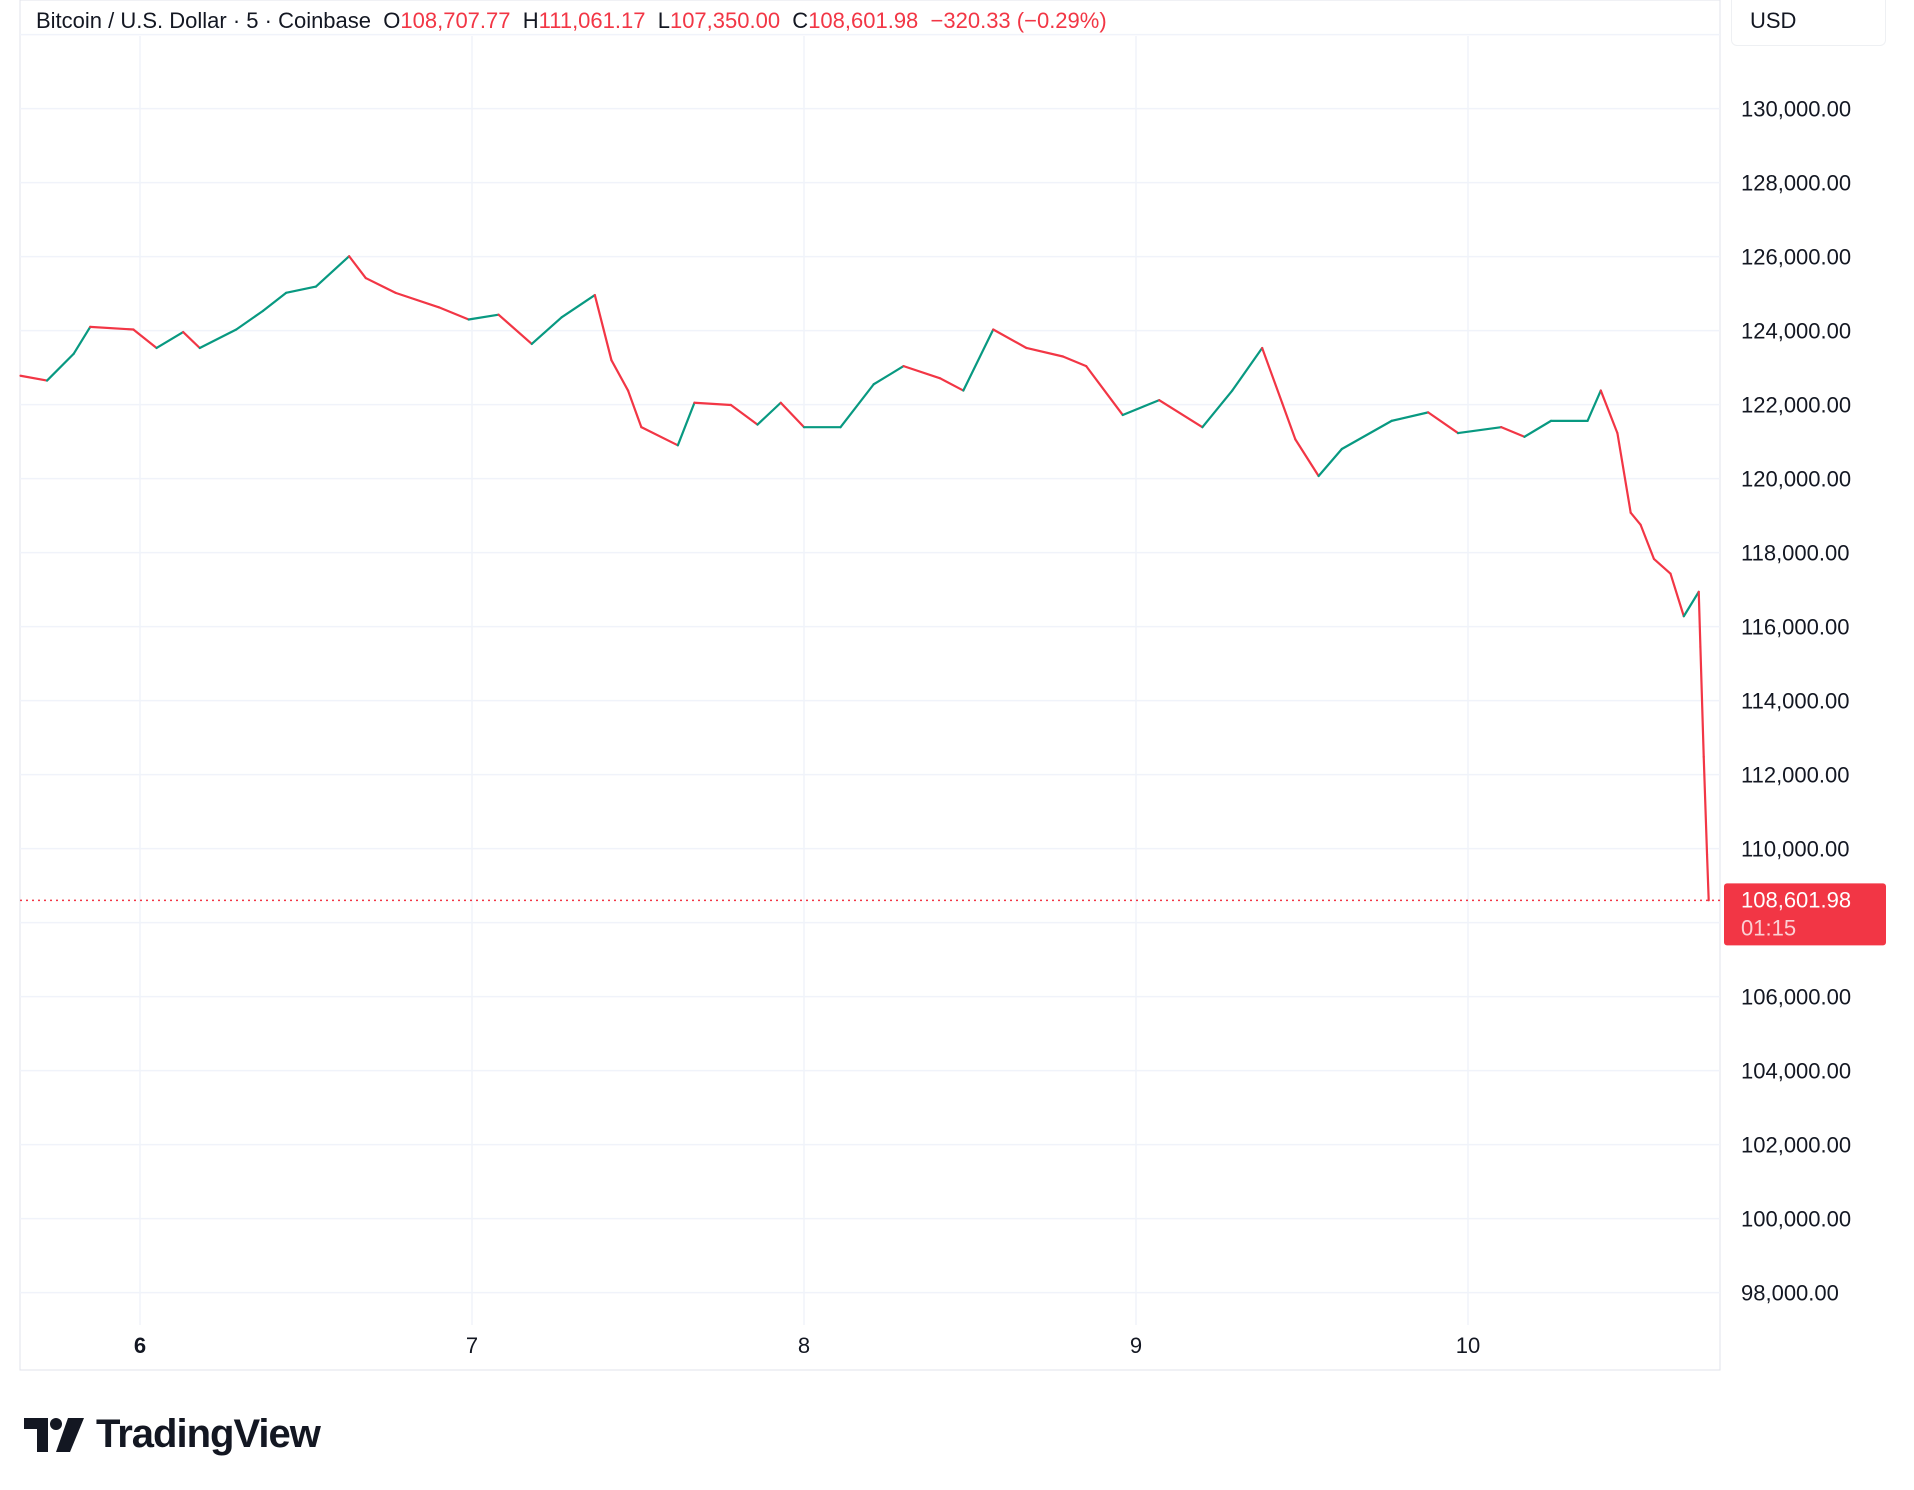 This screenshot has width=1914, height=1490. Describe the element at coordinates (804, 1345) in the screenshot. I see `x-tick-label: 8` at that location.